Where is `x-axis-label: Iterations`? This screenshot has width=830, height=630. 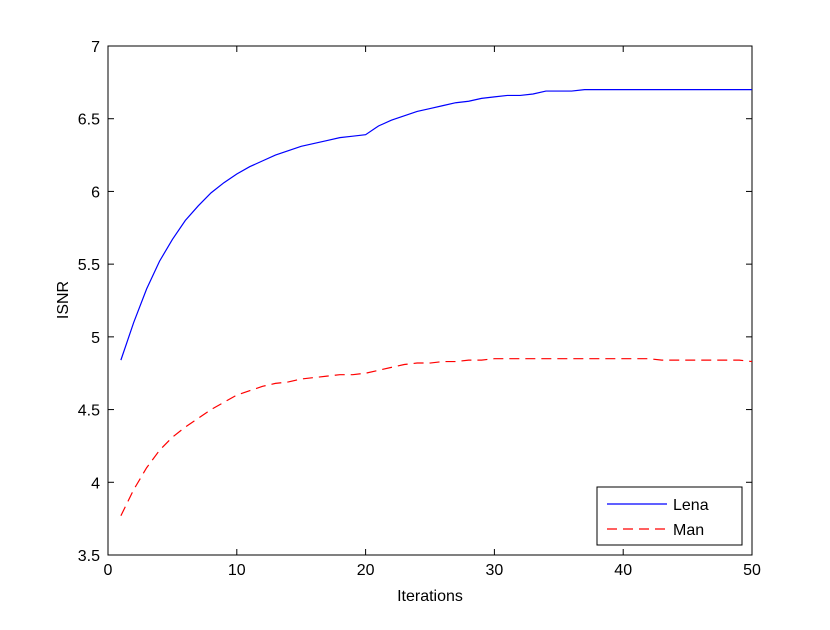
x-axis-label: Iterations is located at coordinates (430, 596).